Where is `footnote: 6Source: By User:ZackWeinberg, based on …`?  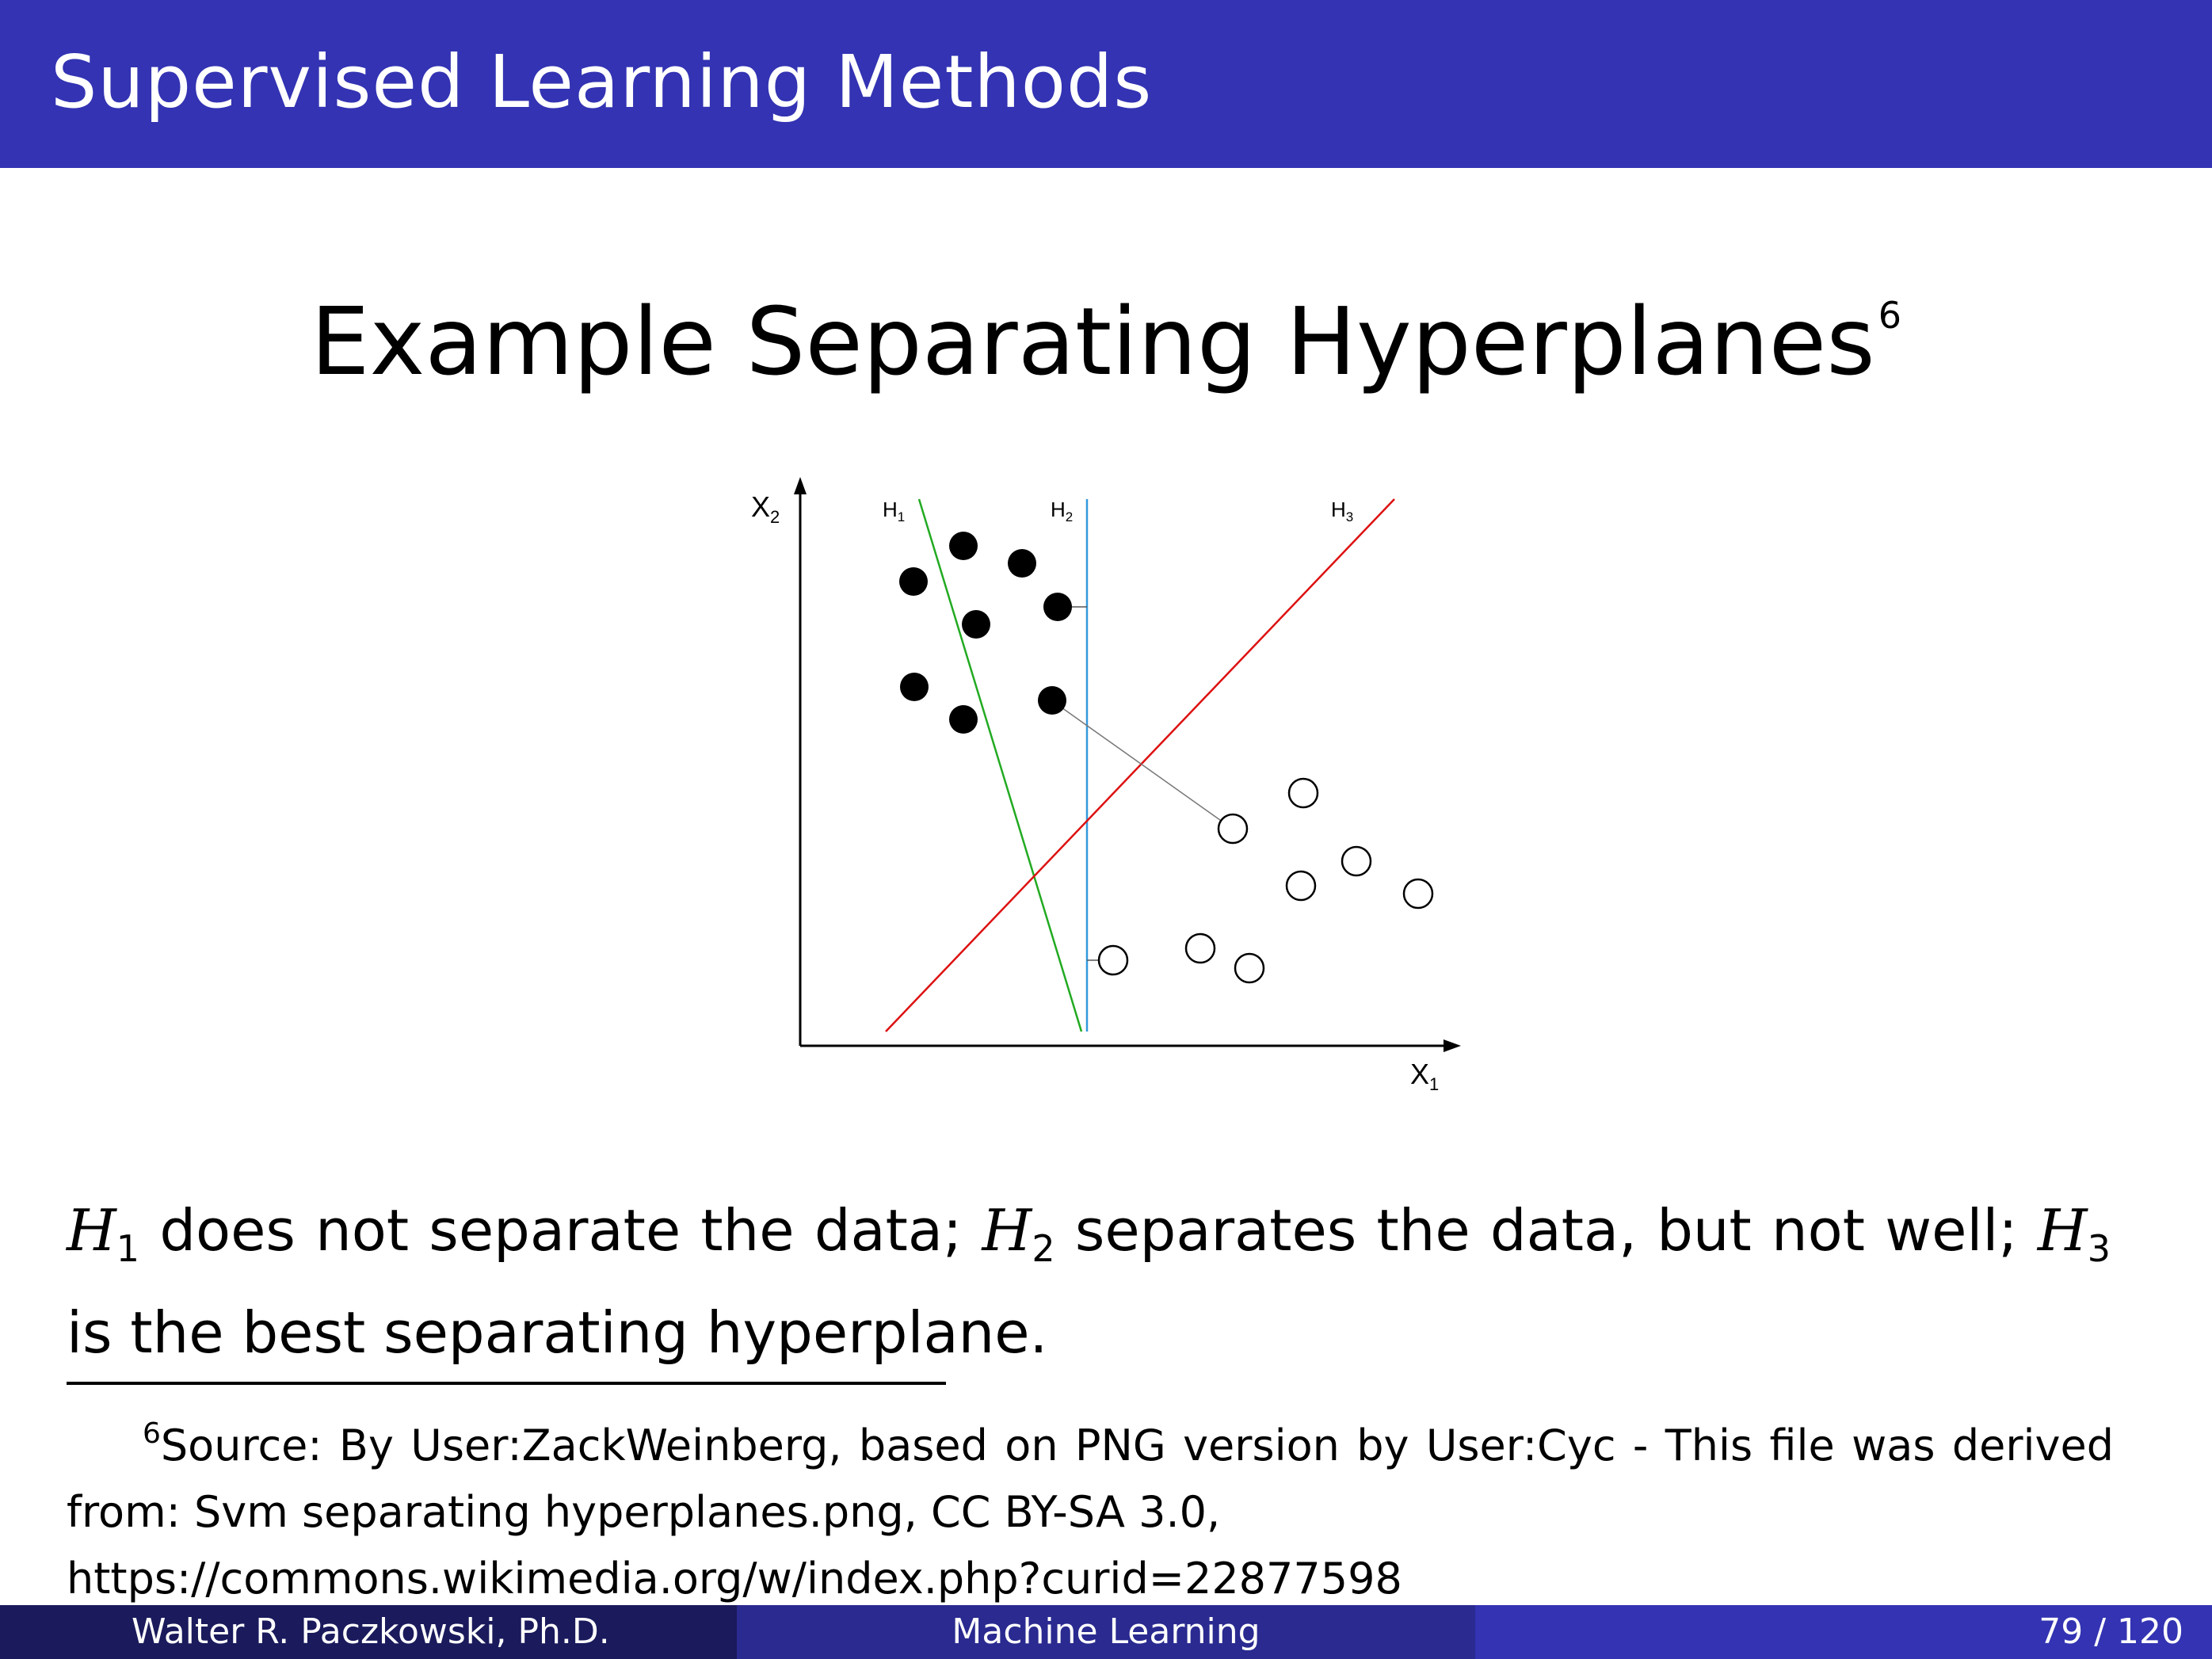 footnote: 6Source: By User:ZackWeinberg, based on … is located at coordinates (1090, 1506).